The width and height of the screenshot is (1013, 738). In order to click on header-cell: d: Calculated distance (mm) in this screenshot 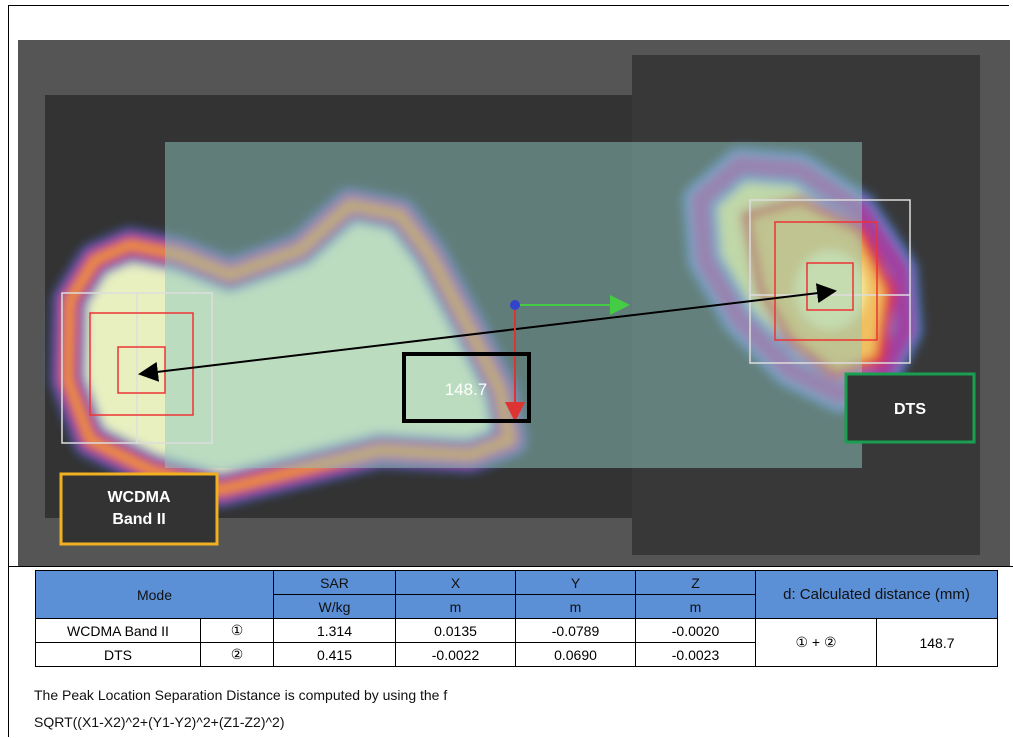, I will do `click(876, 594)`.